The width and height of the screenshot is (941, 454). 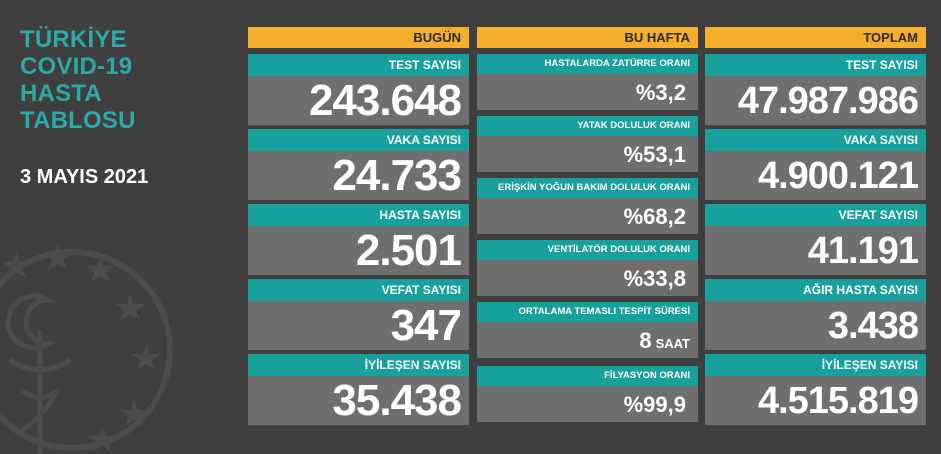 What do you see at coordinates (61, 93) in the screenshot?
I see `title-line: HASTA` at bounding box center [61, 93].